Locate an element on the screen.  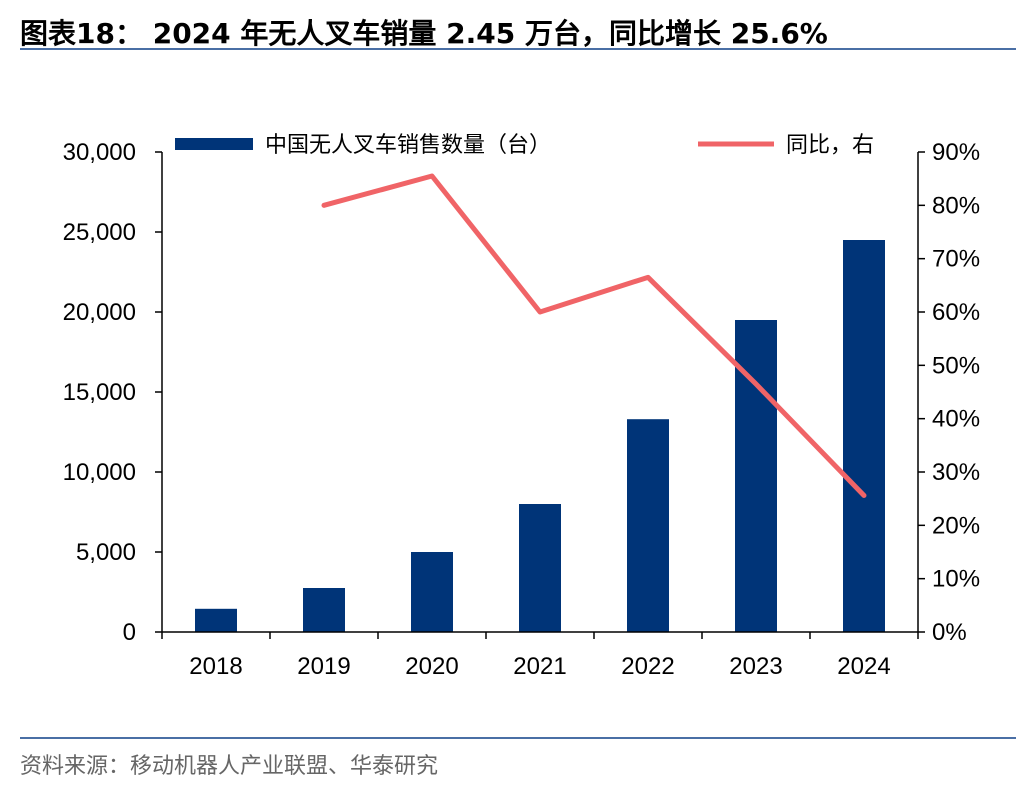
left-tick-label: 10,000 is located at coordinates (99, 472).